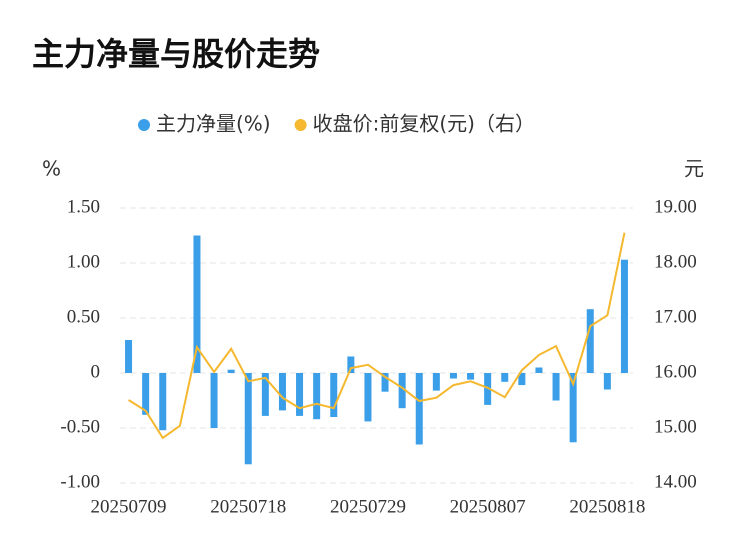  What do you see at coordinates (96, 371) in the screenshot?
I see `y-tick-label: 0` at bounding box center [96, 371].